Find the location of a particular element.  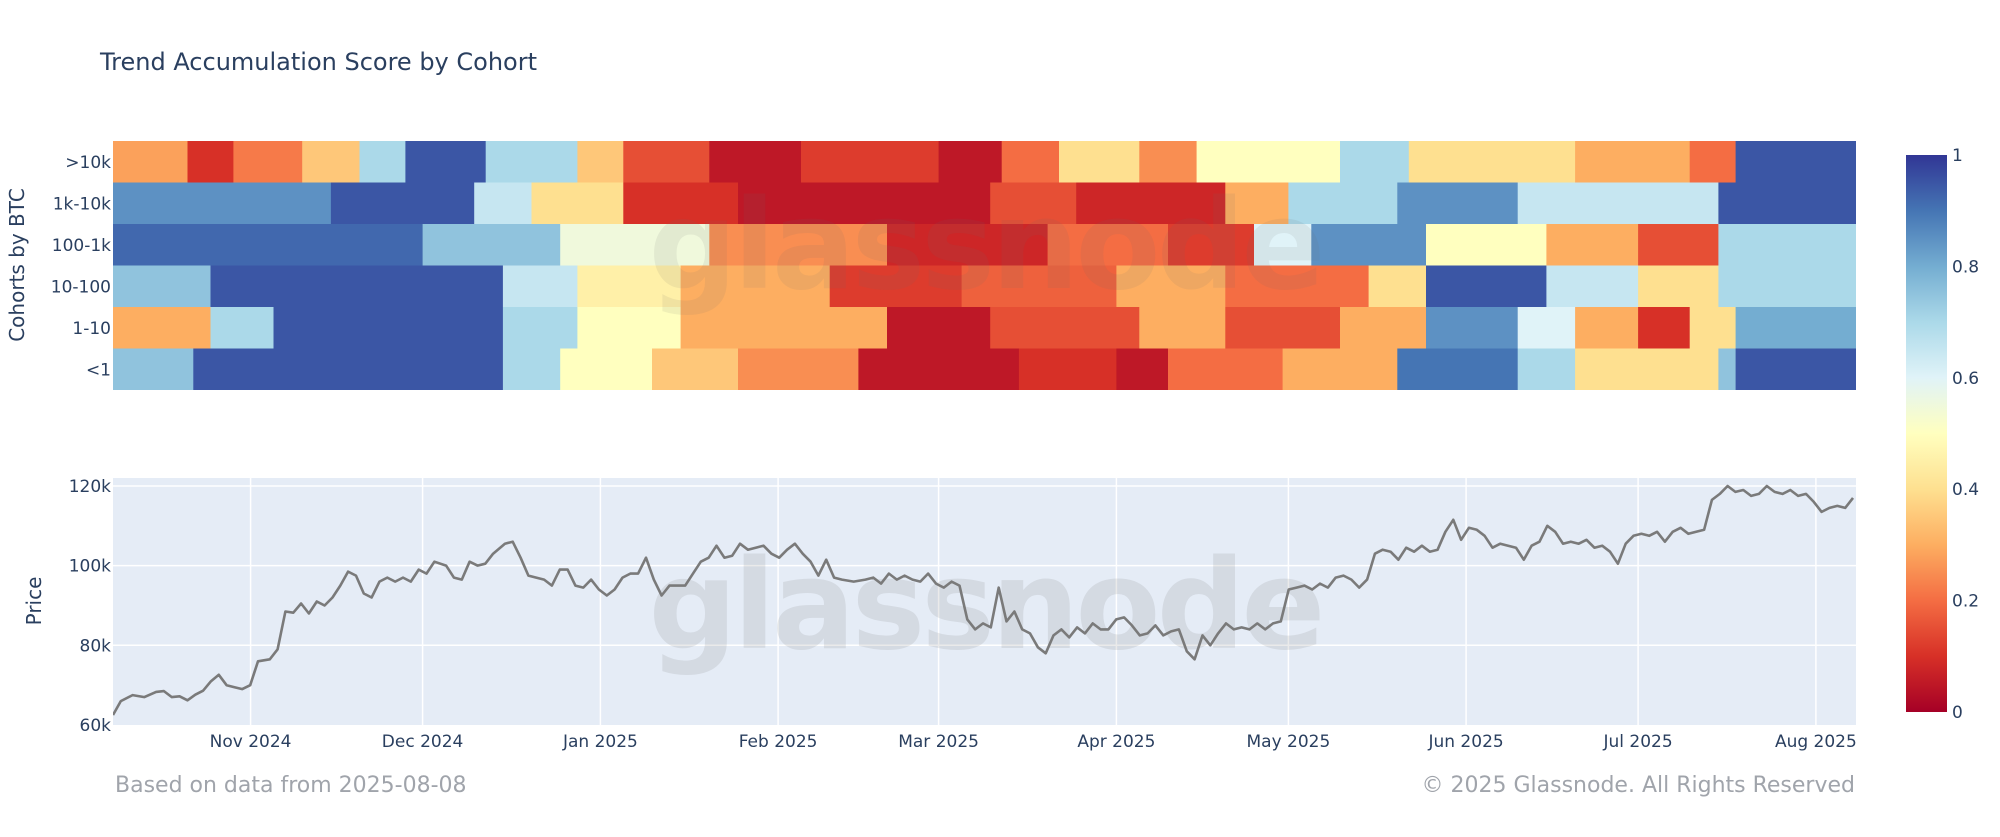

price-x-tick-label: Jul 2025 is located at coordinates (1638, 742).